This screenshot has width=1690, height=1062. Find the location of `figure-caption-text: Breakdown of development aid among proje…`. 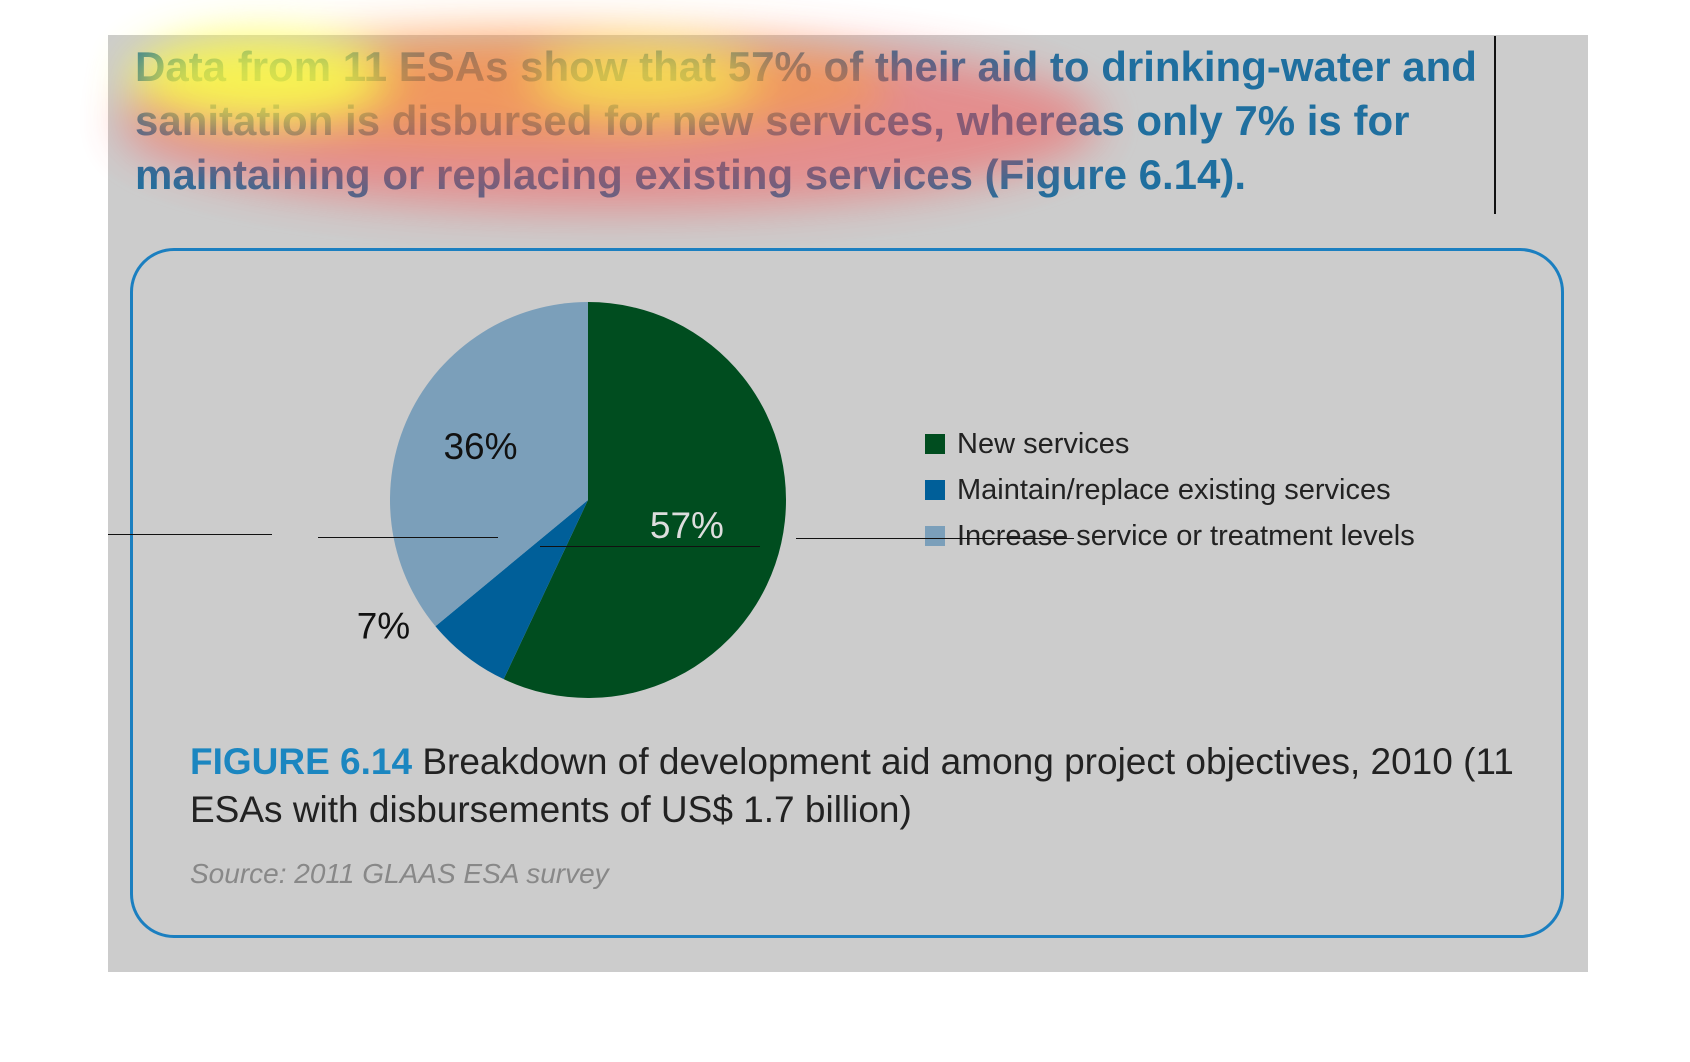

figure-caption-text: Breakdown of development aid among proje… is located at coordinates (852, 785).